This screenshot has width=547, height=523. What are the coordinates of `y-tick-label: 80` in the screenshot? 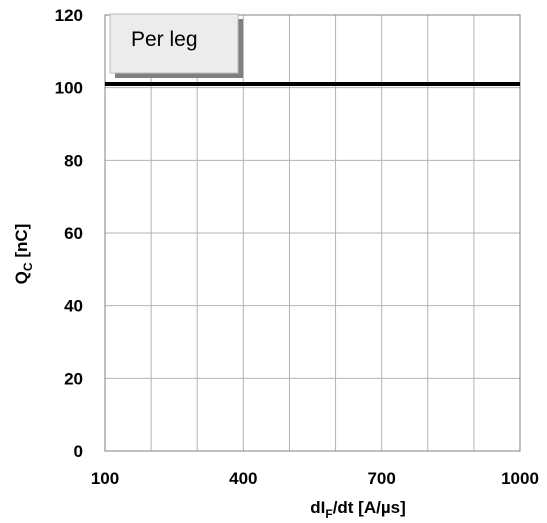 It's located at (73, 160).